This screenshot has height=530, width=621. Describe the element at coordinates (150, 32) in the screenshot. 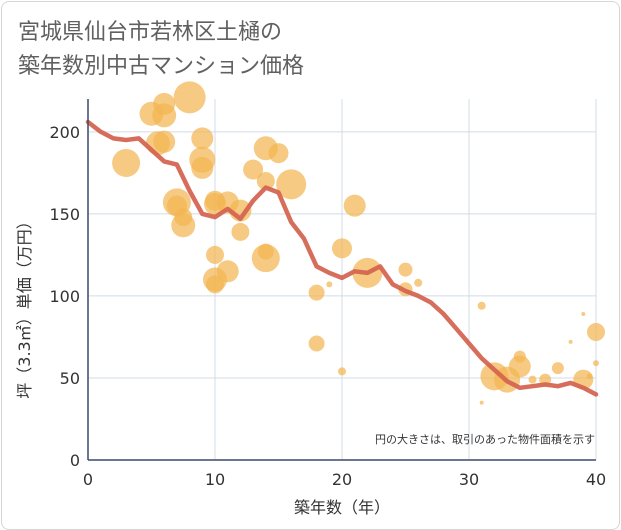

I see `chart-title-line-1: 宮城県仙台市若林区土樋の` at that location.